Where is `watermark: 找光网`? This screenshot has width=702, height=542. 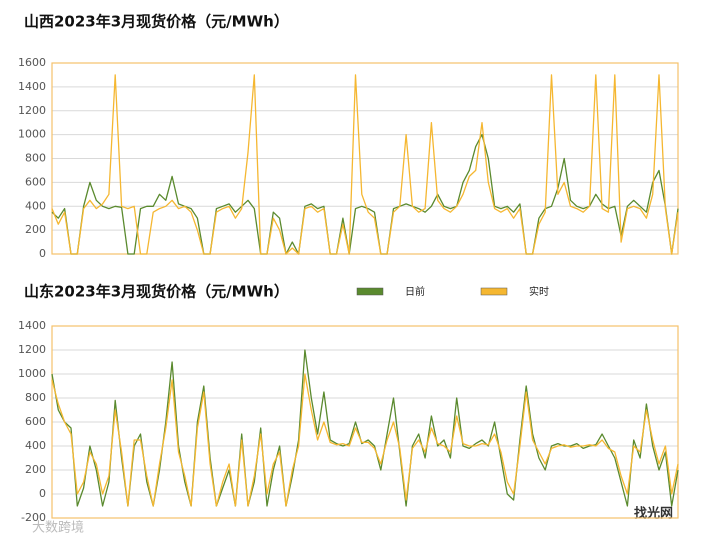 watermark: 找光网 is located at coordinates (653, 514).